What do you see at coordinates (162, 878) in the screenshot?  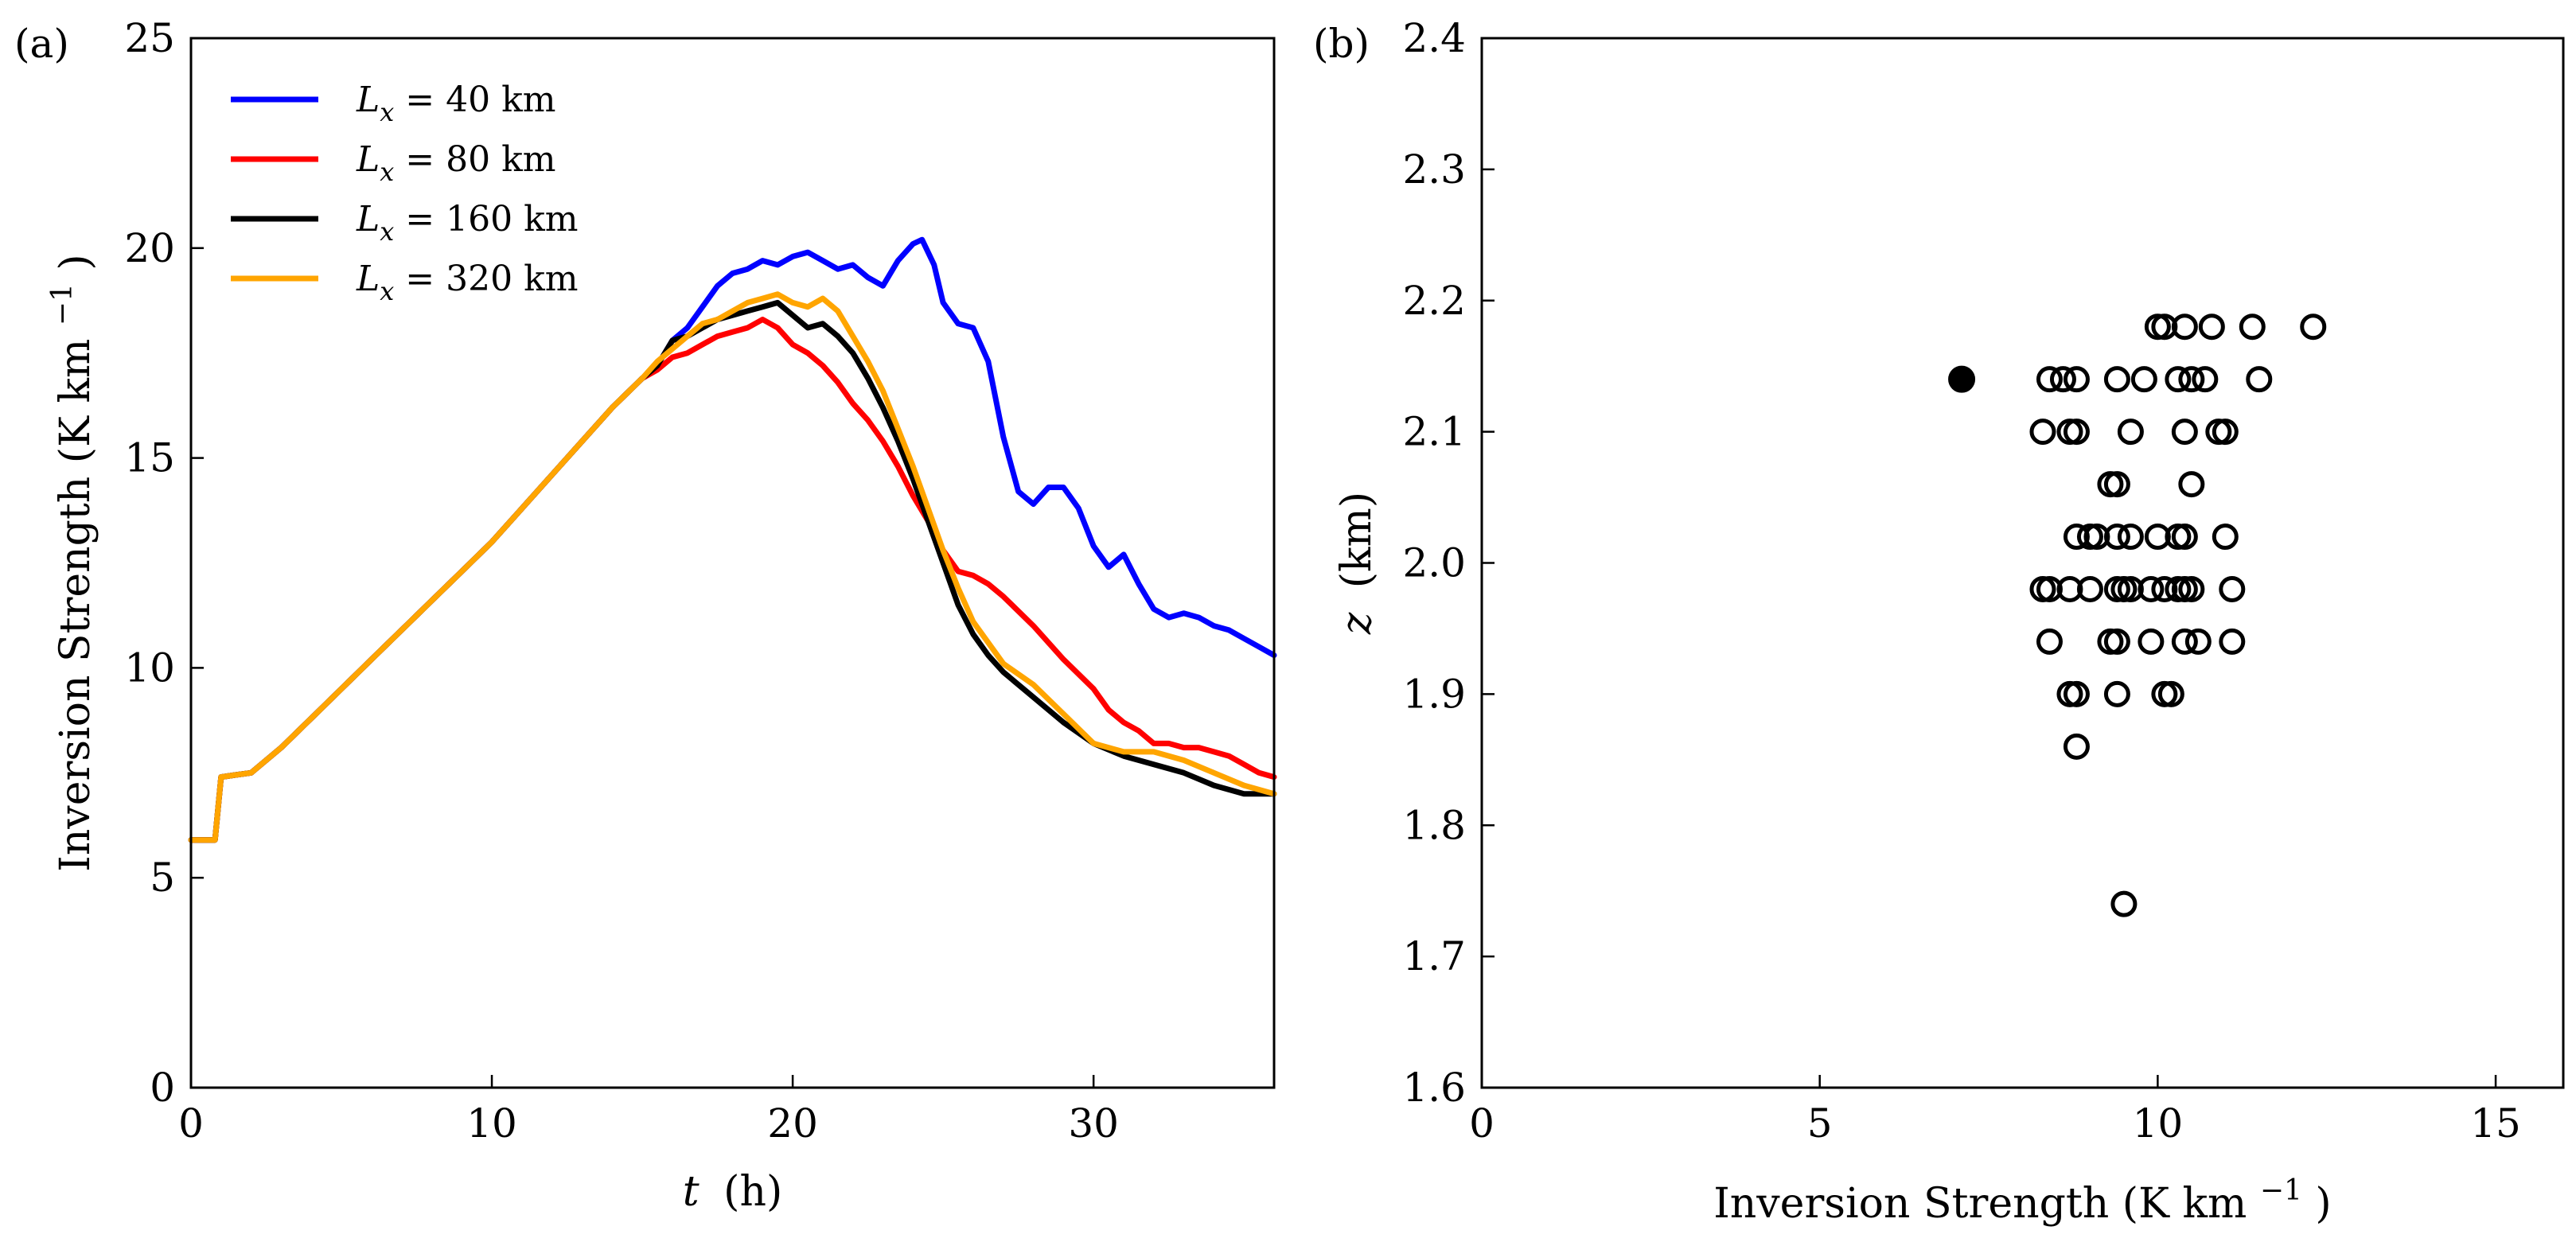 I see `panel-a-y-tick-label: 5` at bounding box center [162, 878].